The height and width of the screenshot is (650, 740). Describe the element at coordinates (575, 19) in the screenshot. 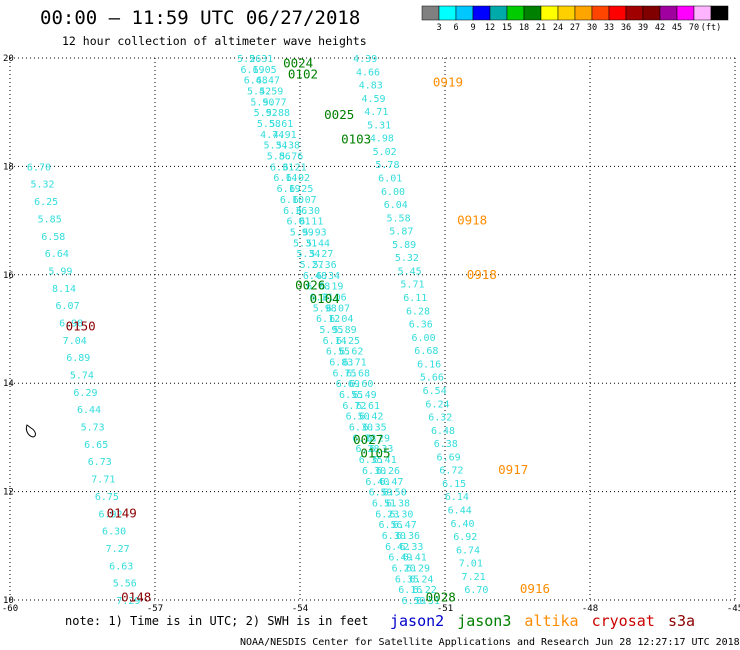

I see `color-scale-legend: 3 6 9 12 15 18 21 24 27 30 33 36 39 42 45 70 (ft)` at that location.